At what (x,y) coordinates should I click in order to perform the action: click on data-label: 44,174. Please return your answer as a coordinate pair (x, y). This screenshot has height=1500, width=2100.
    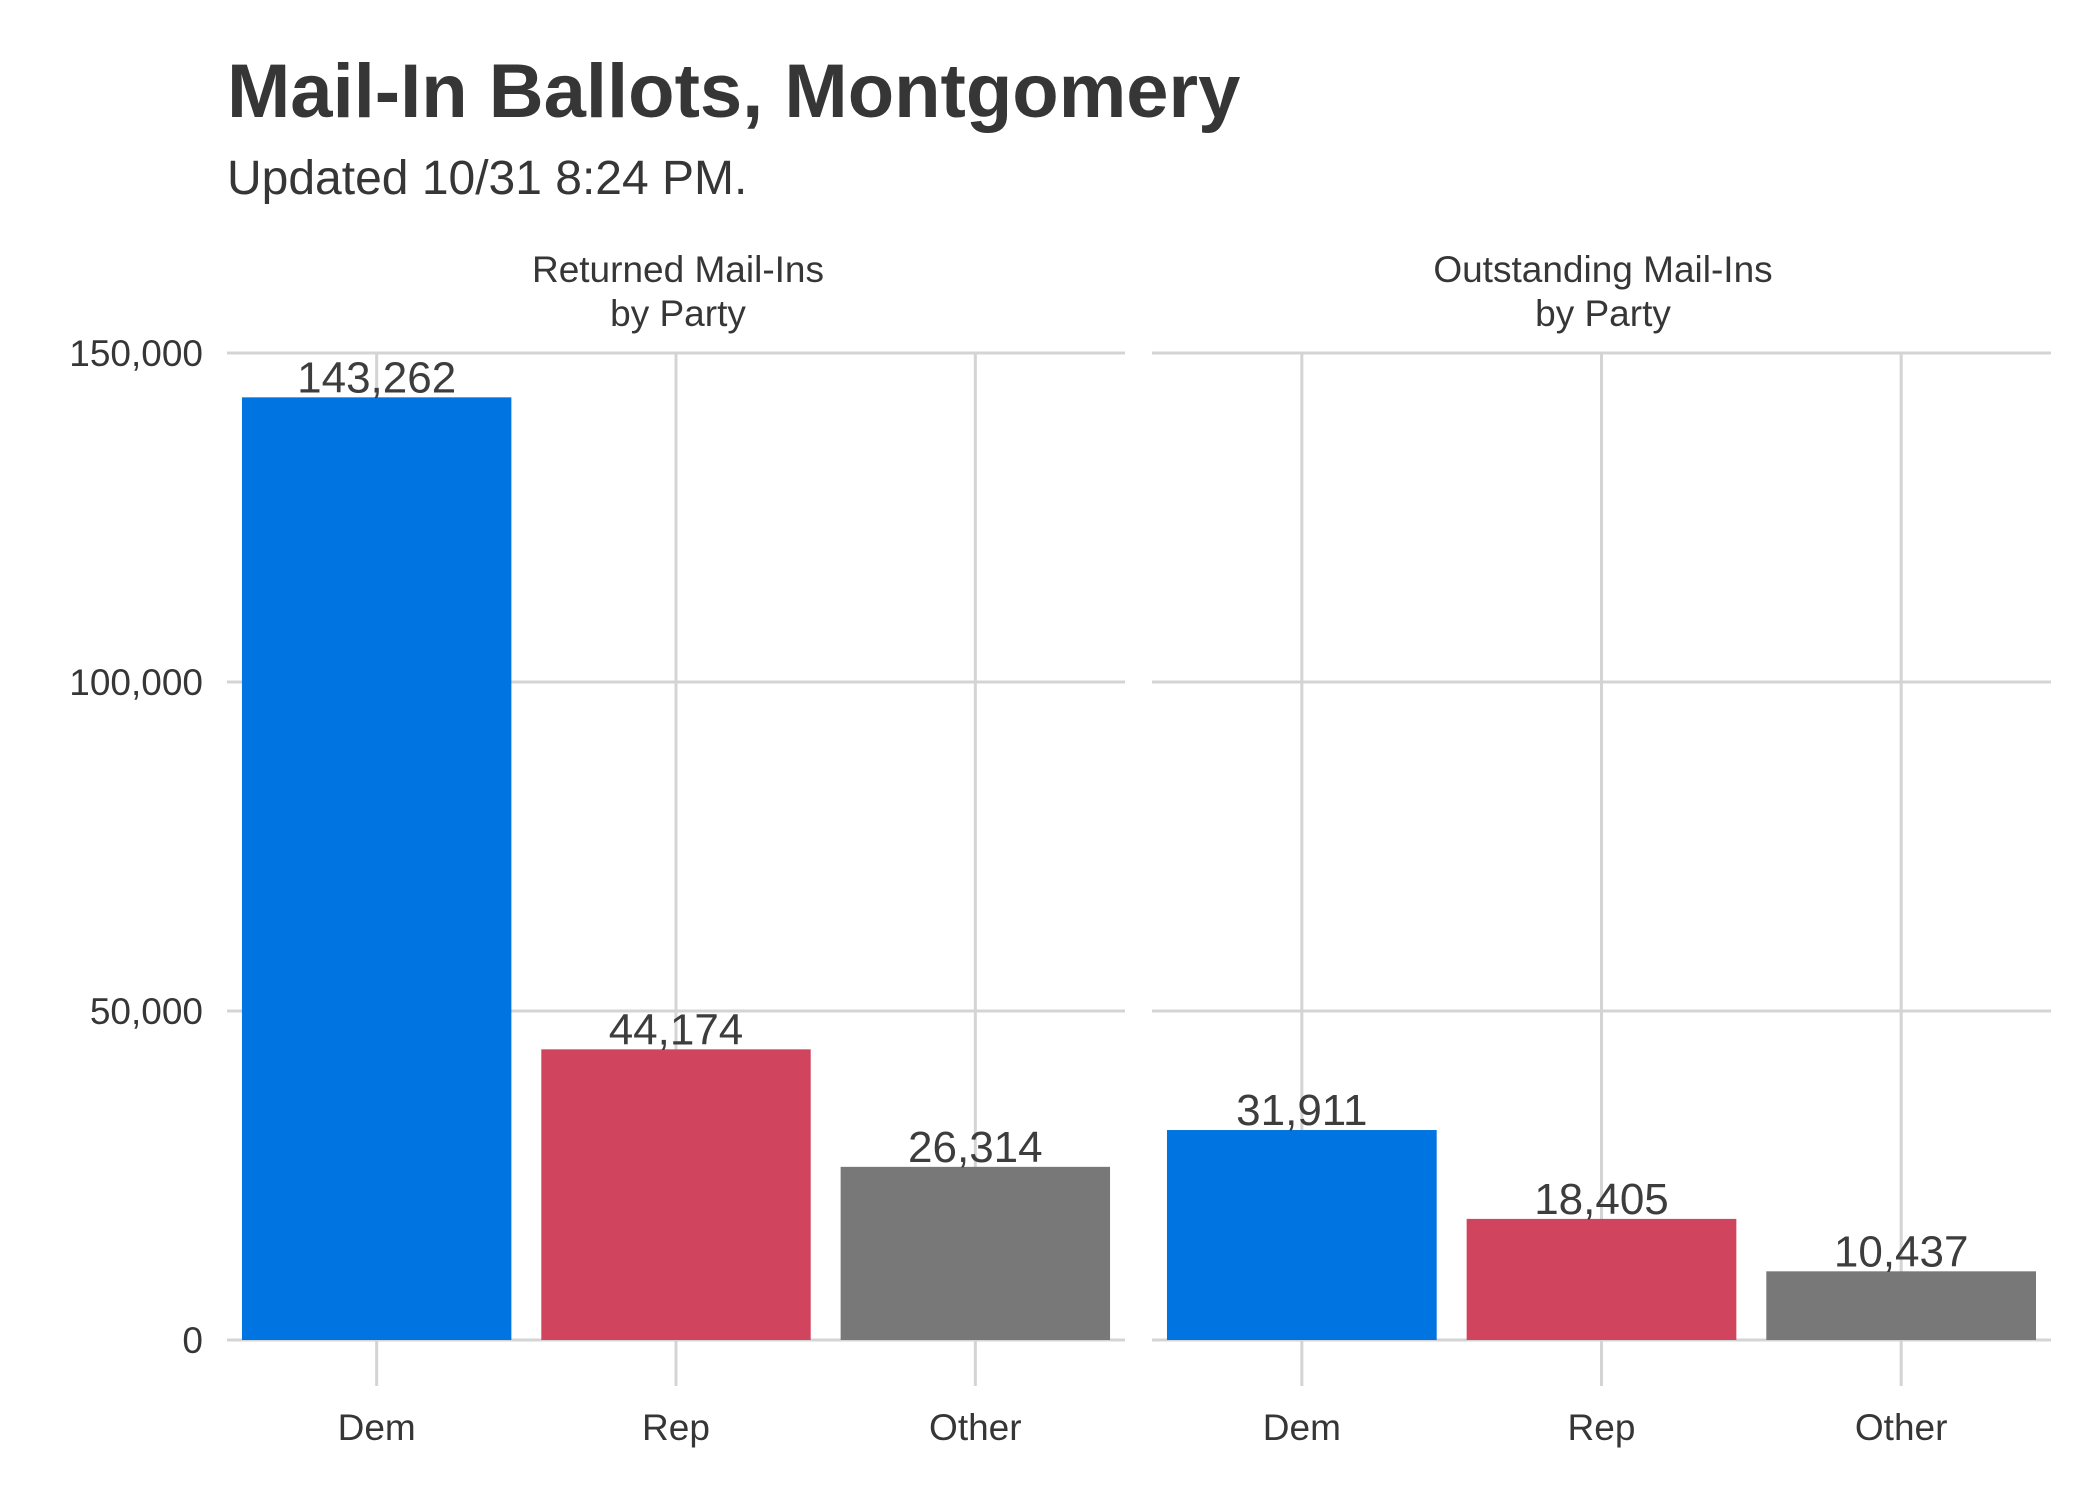
    Looking at the image, I should click on (676, 1029).